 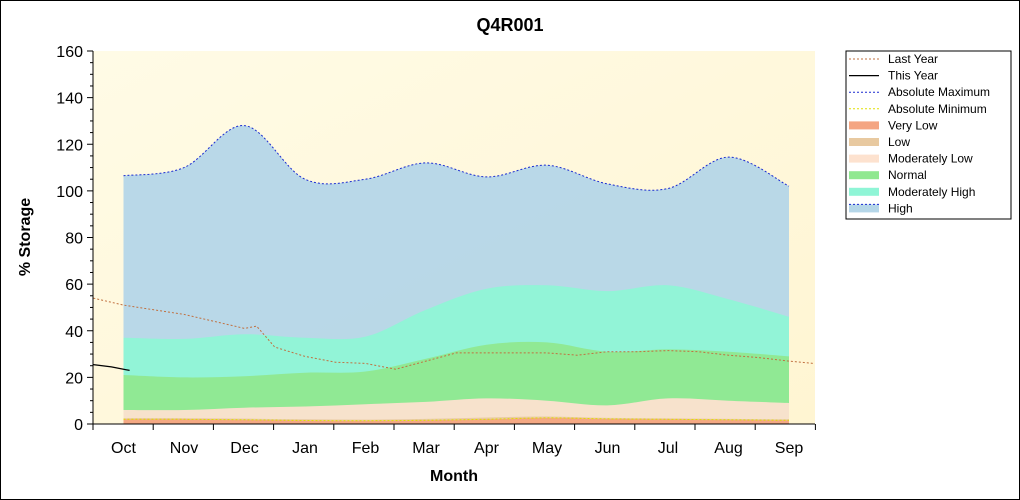 I want to click on x-axis-title: Month, so click(x=454, y=476).